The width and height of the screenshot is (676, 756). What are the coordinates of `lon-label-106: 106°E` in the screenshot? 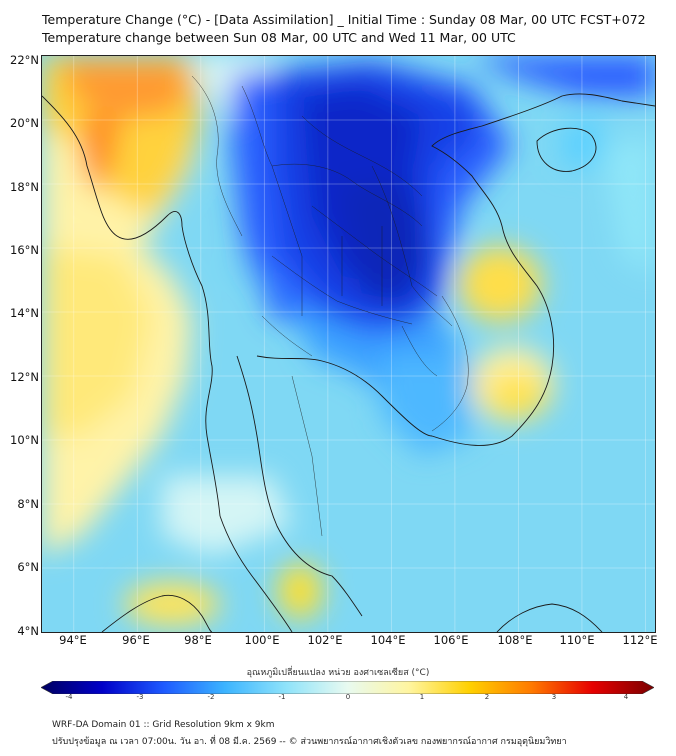 It's located at (451, 640).